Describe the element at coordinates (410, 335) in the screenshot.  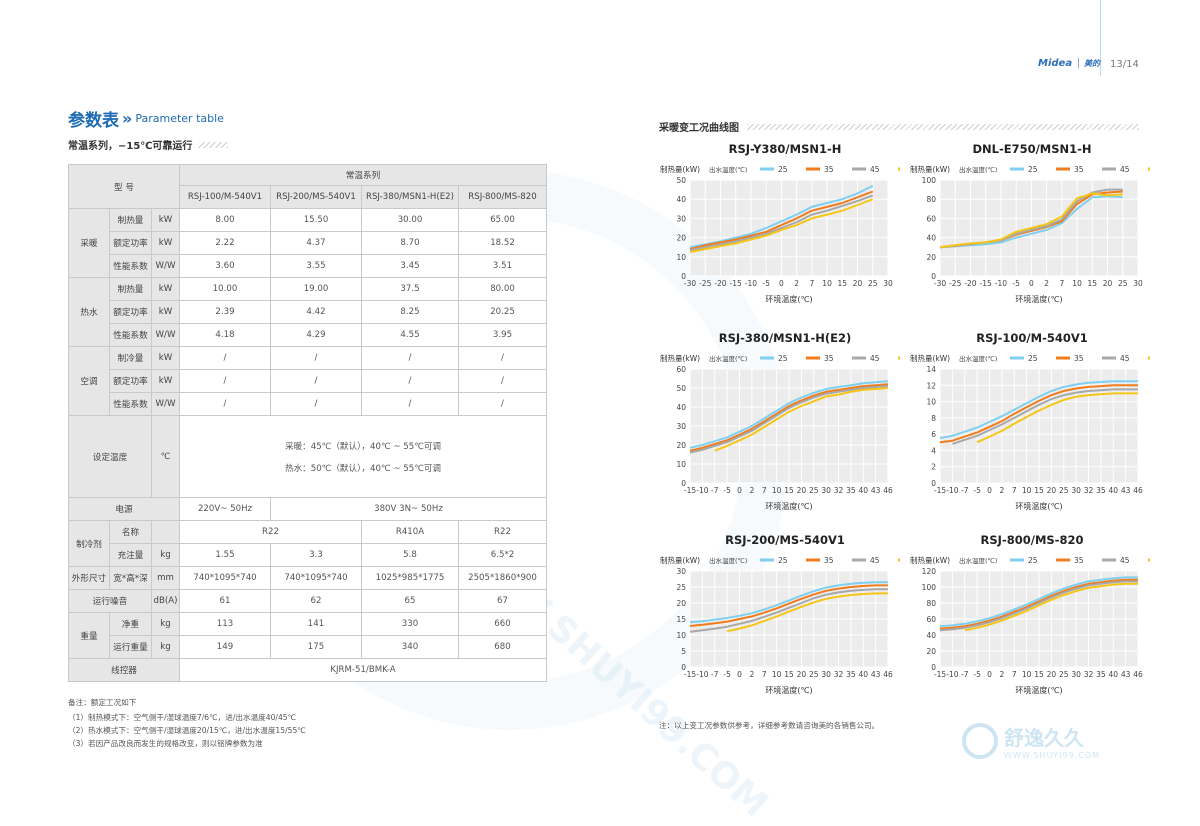
I see `value-cell: 4.55` at that location.